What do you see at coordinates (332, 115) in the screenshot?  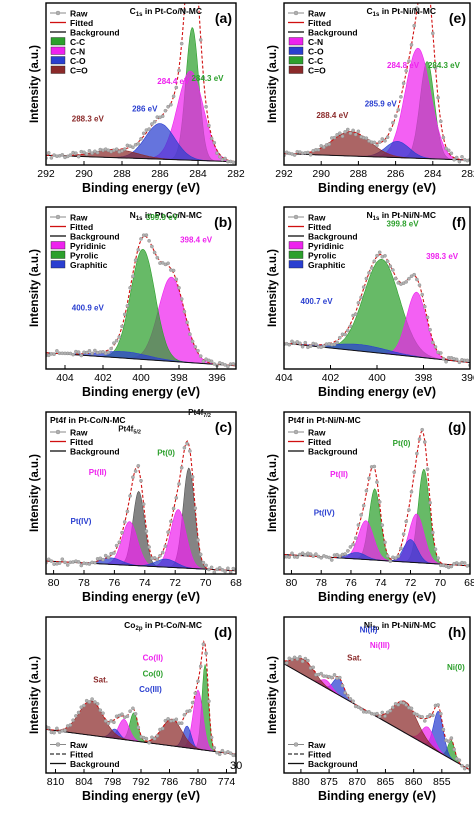 I see `peak-annotation: 288.4 eV` at bounding box center [332, 115].